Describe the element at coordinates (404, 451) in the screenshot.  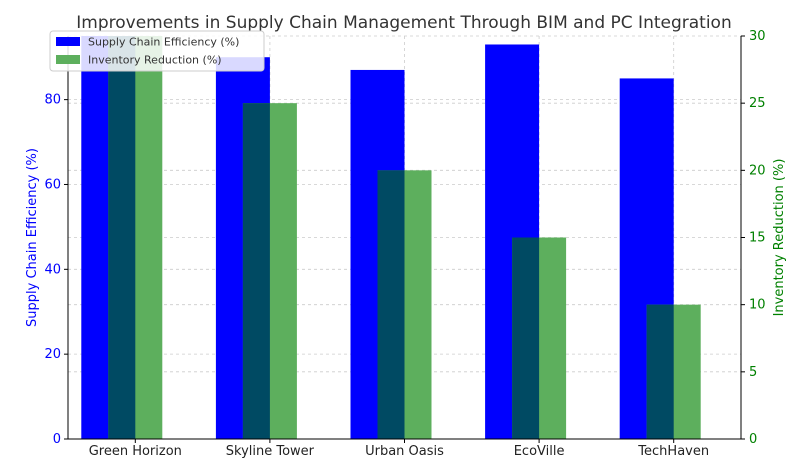
I see `x-tick-label: Urban Oasis` at that location.